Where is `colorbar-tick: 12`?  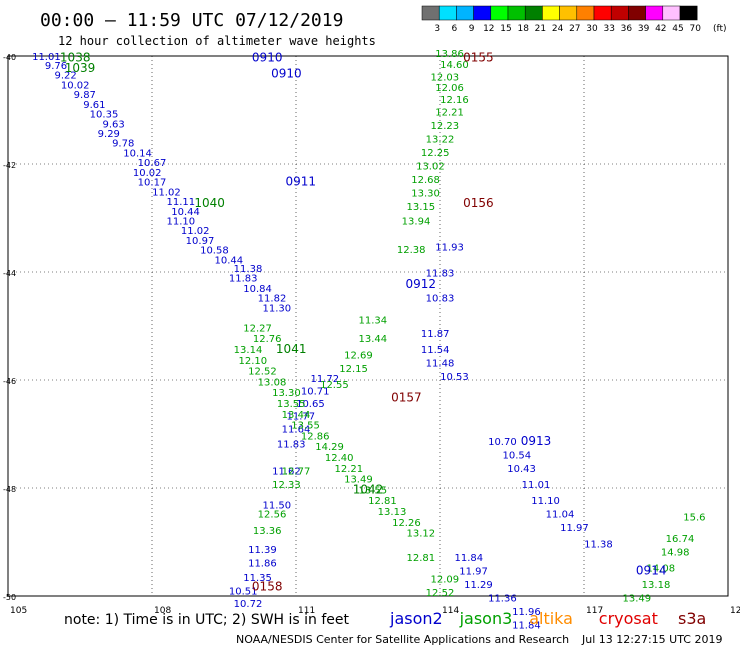 colorbar-tick: 12 is located at coordinates (488, 29).